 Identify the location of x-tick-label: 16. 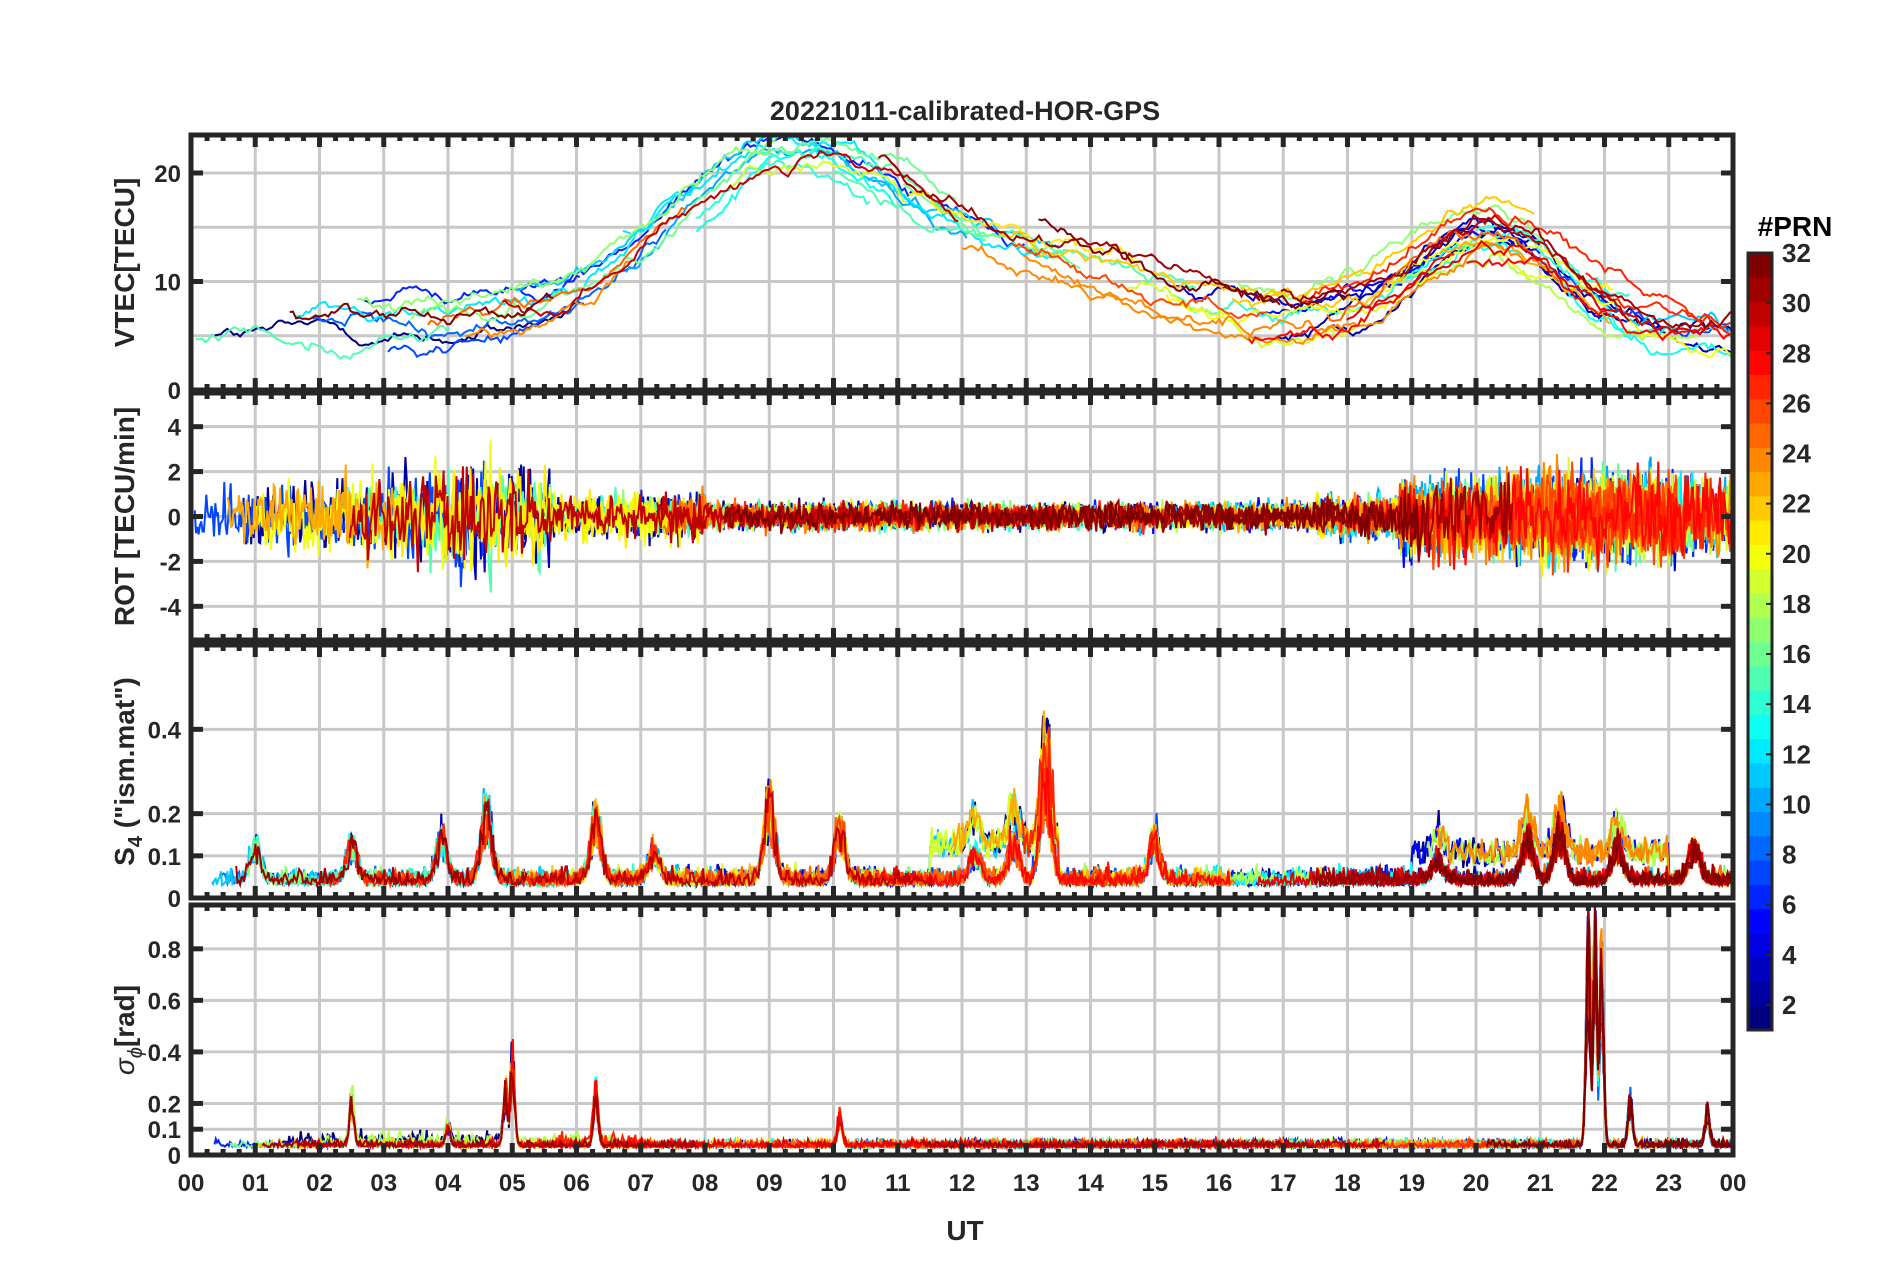
(1219, 1183).